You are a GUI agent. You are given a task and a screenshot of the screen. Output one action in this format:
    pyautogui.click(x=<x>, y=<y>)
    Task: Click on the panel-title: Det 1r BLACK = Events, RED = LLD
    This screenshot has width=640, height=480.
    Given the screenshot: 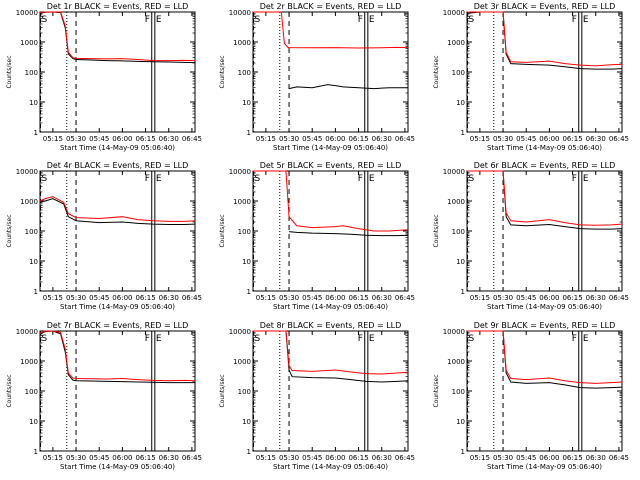 What is the action you would take?
    pyautogui.click(x=118, y=6)
    